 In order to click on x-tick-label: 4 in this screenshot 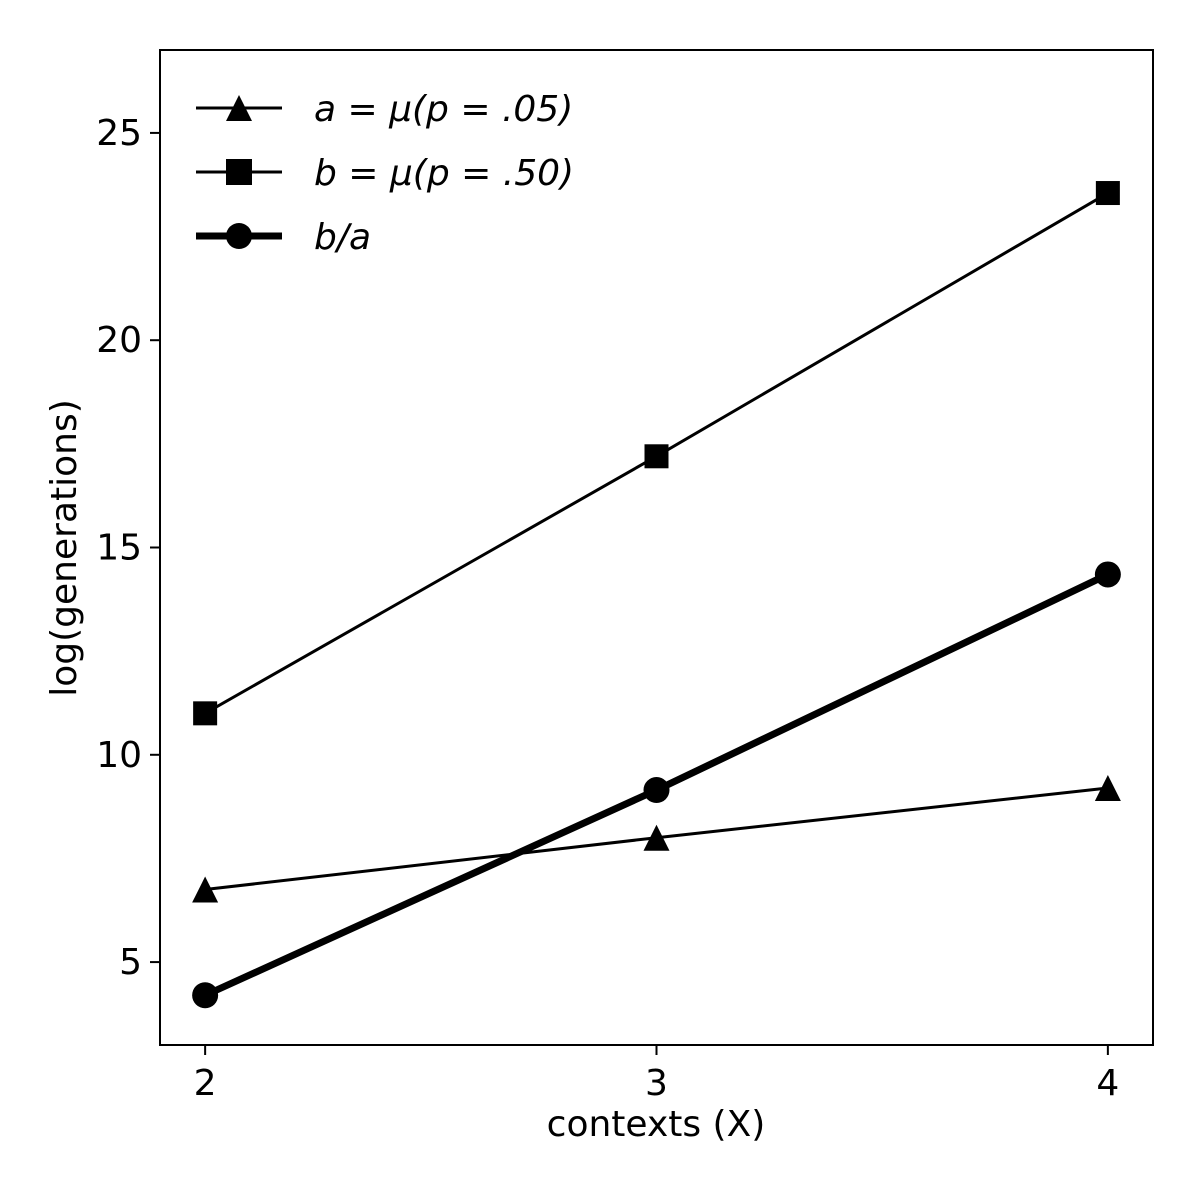, I will do `click(1107, 1083)`.